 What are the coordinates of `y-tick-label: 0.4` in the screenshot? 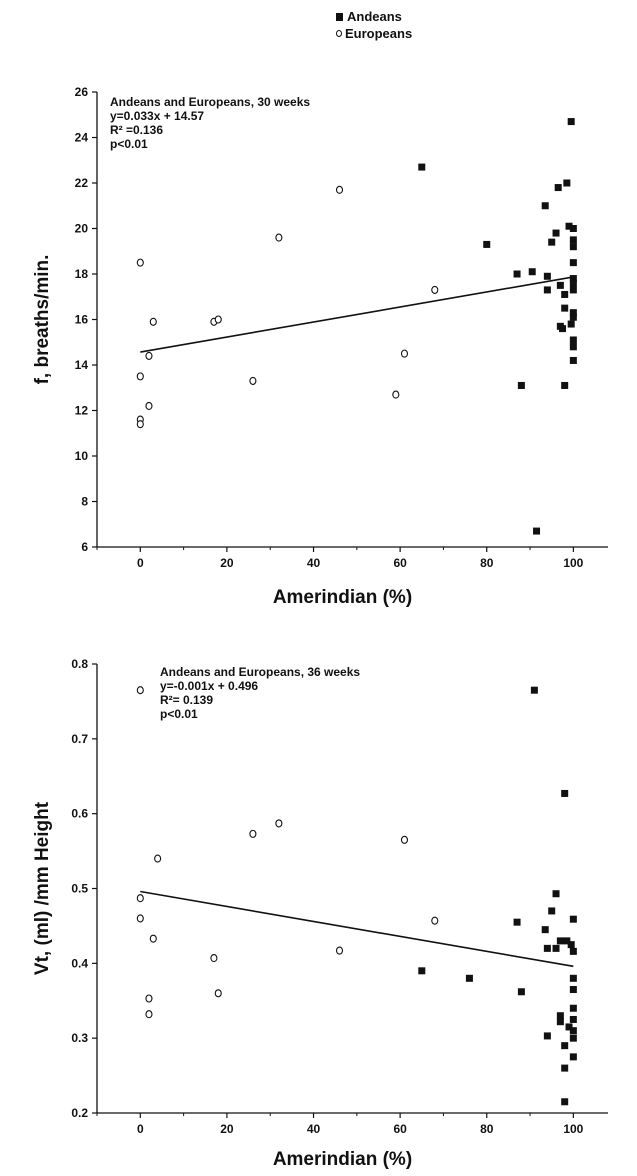 It's located at (79, 963).